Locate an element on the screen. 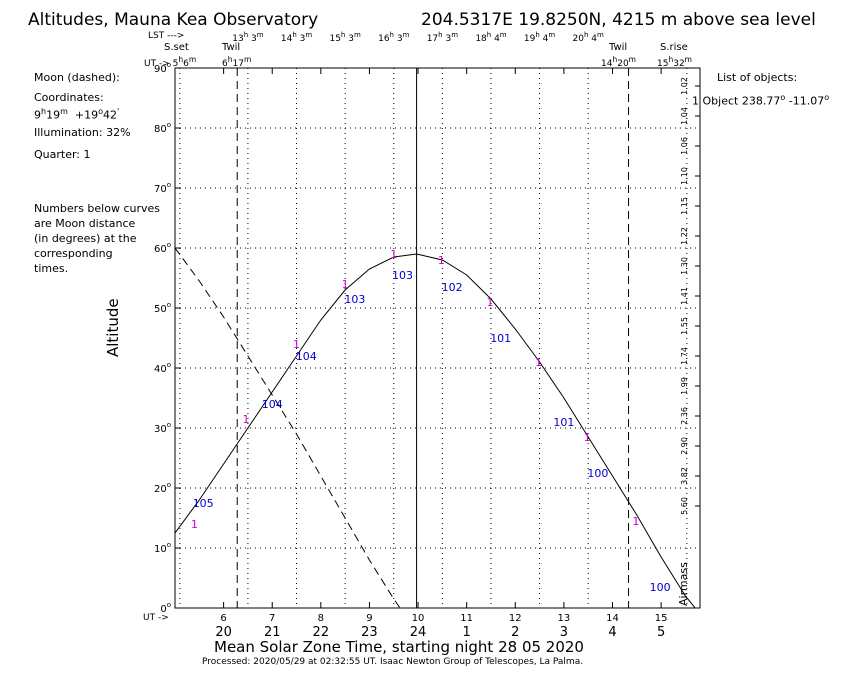 The height and width of the screenshot is (680, 850). moon-distance-label: 102 is located at coordinates (452, 287).